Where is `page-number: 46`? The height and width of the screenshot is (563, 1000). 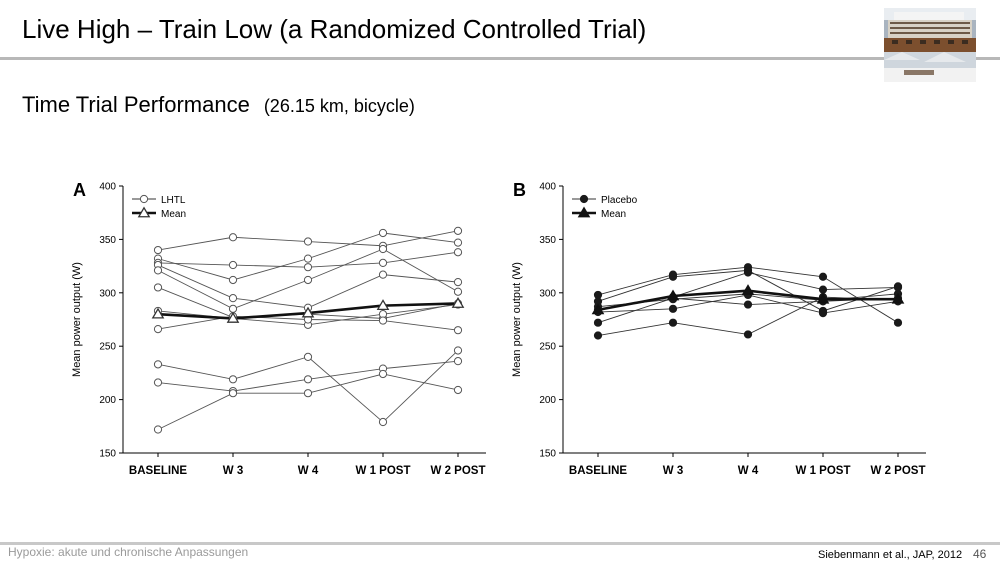 page-number: 46 is located at coordinates (980, 554).